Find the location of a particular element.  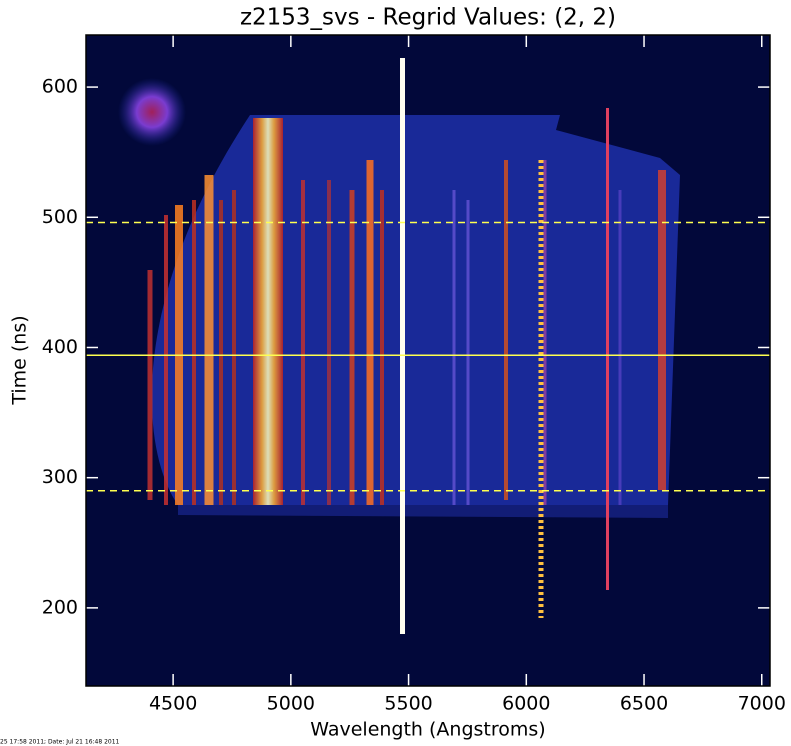

x-tick-label: 6000 is located at coordinates (526, 704).